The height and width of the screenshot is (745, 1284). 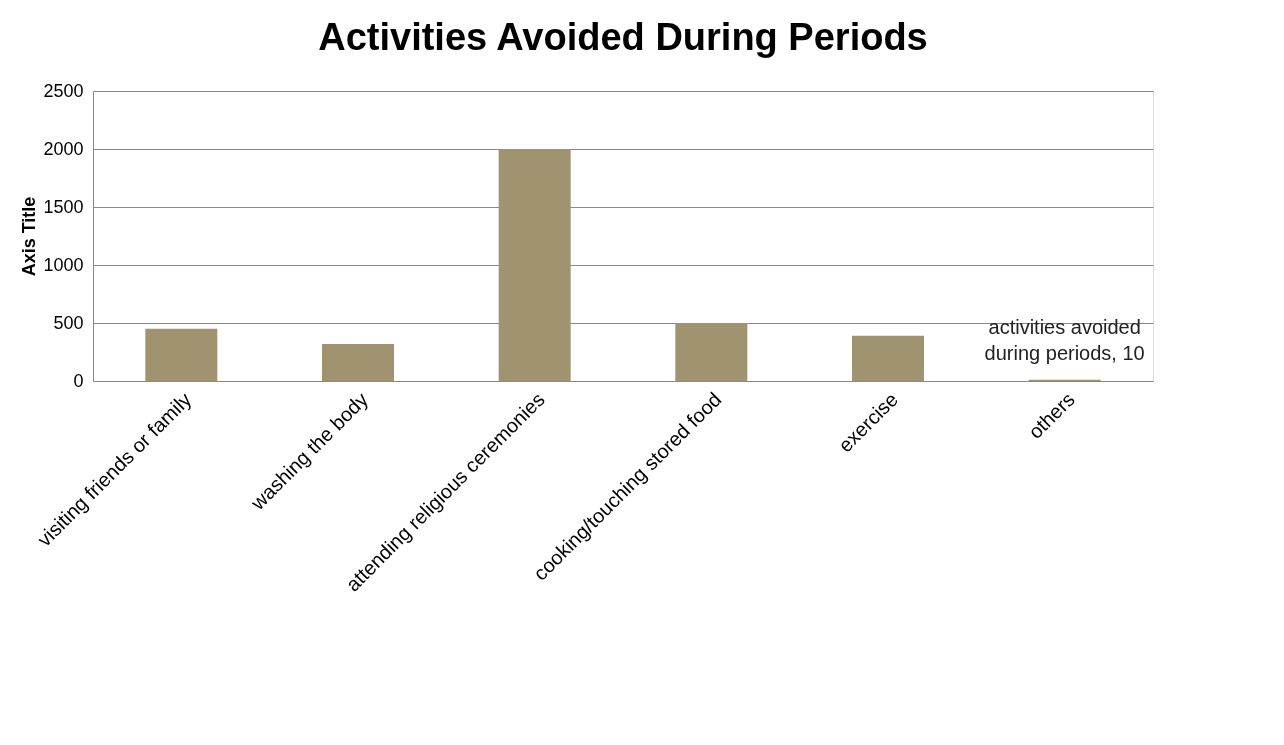 I want to click on y-tick-label: 1500, so click(x=63, y=206).